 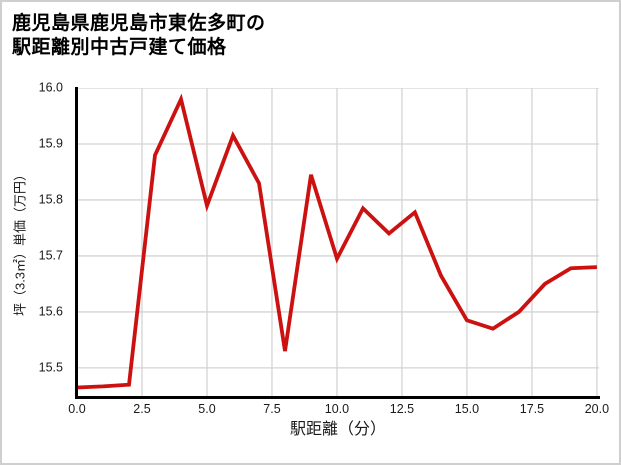 I want to click on x-axis-spine, so click(x=337, y=397).